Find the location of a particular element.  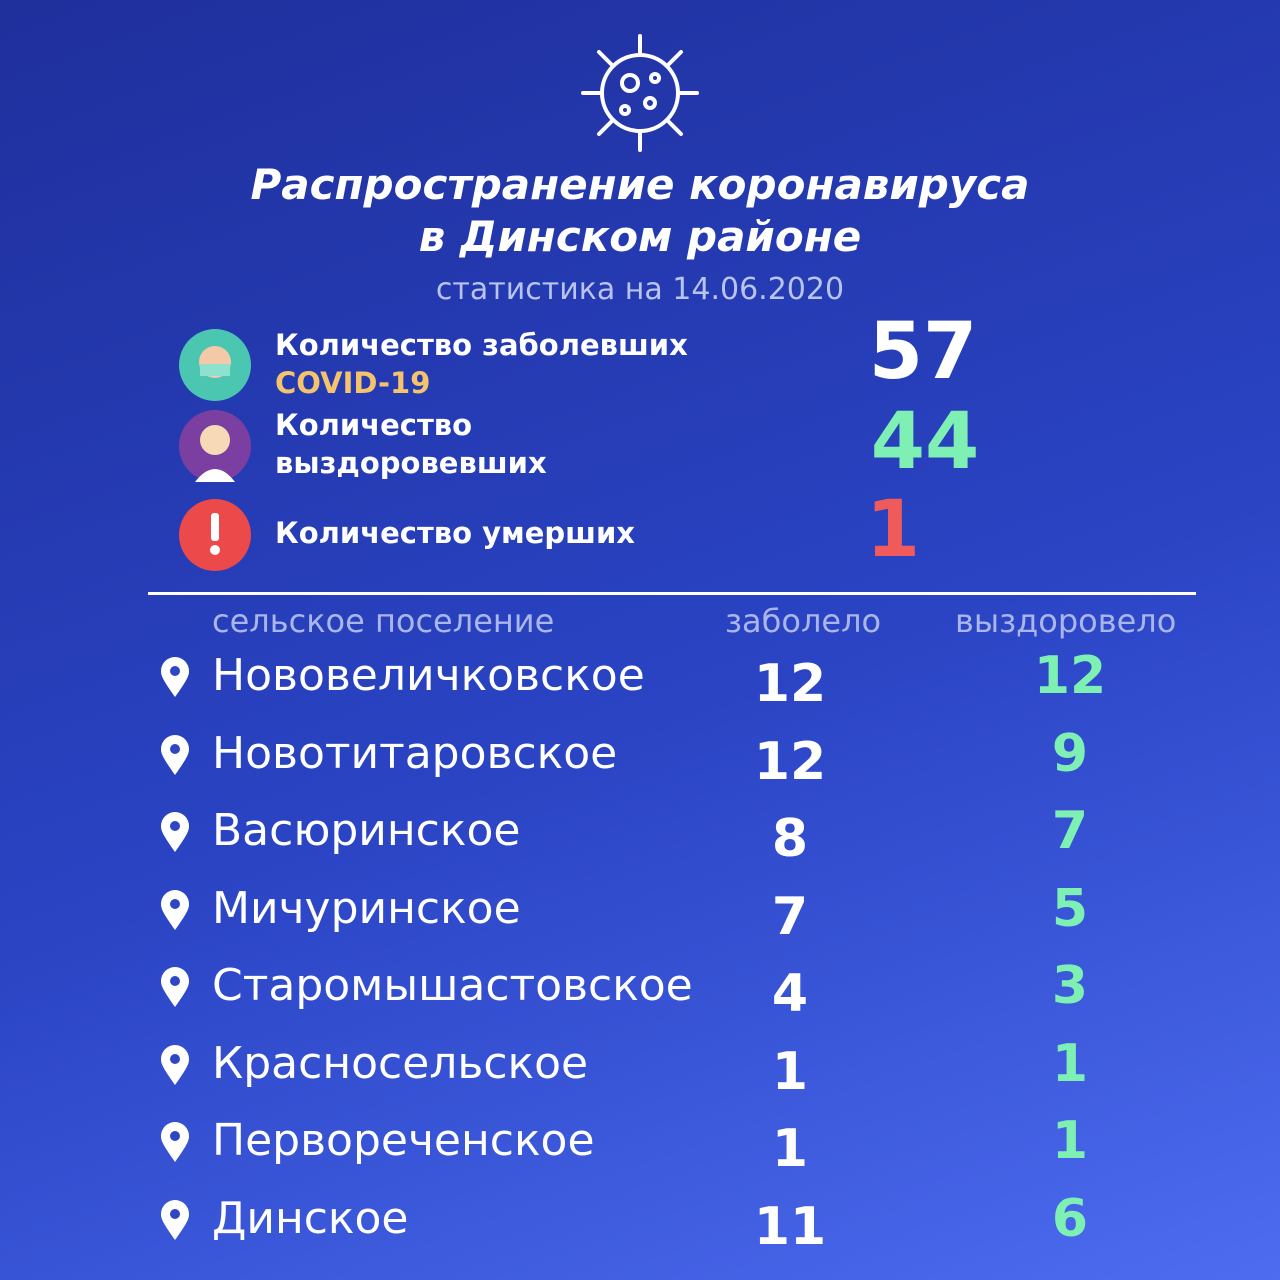

summary-value: 44 is located at coordinates (925, 442).